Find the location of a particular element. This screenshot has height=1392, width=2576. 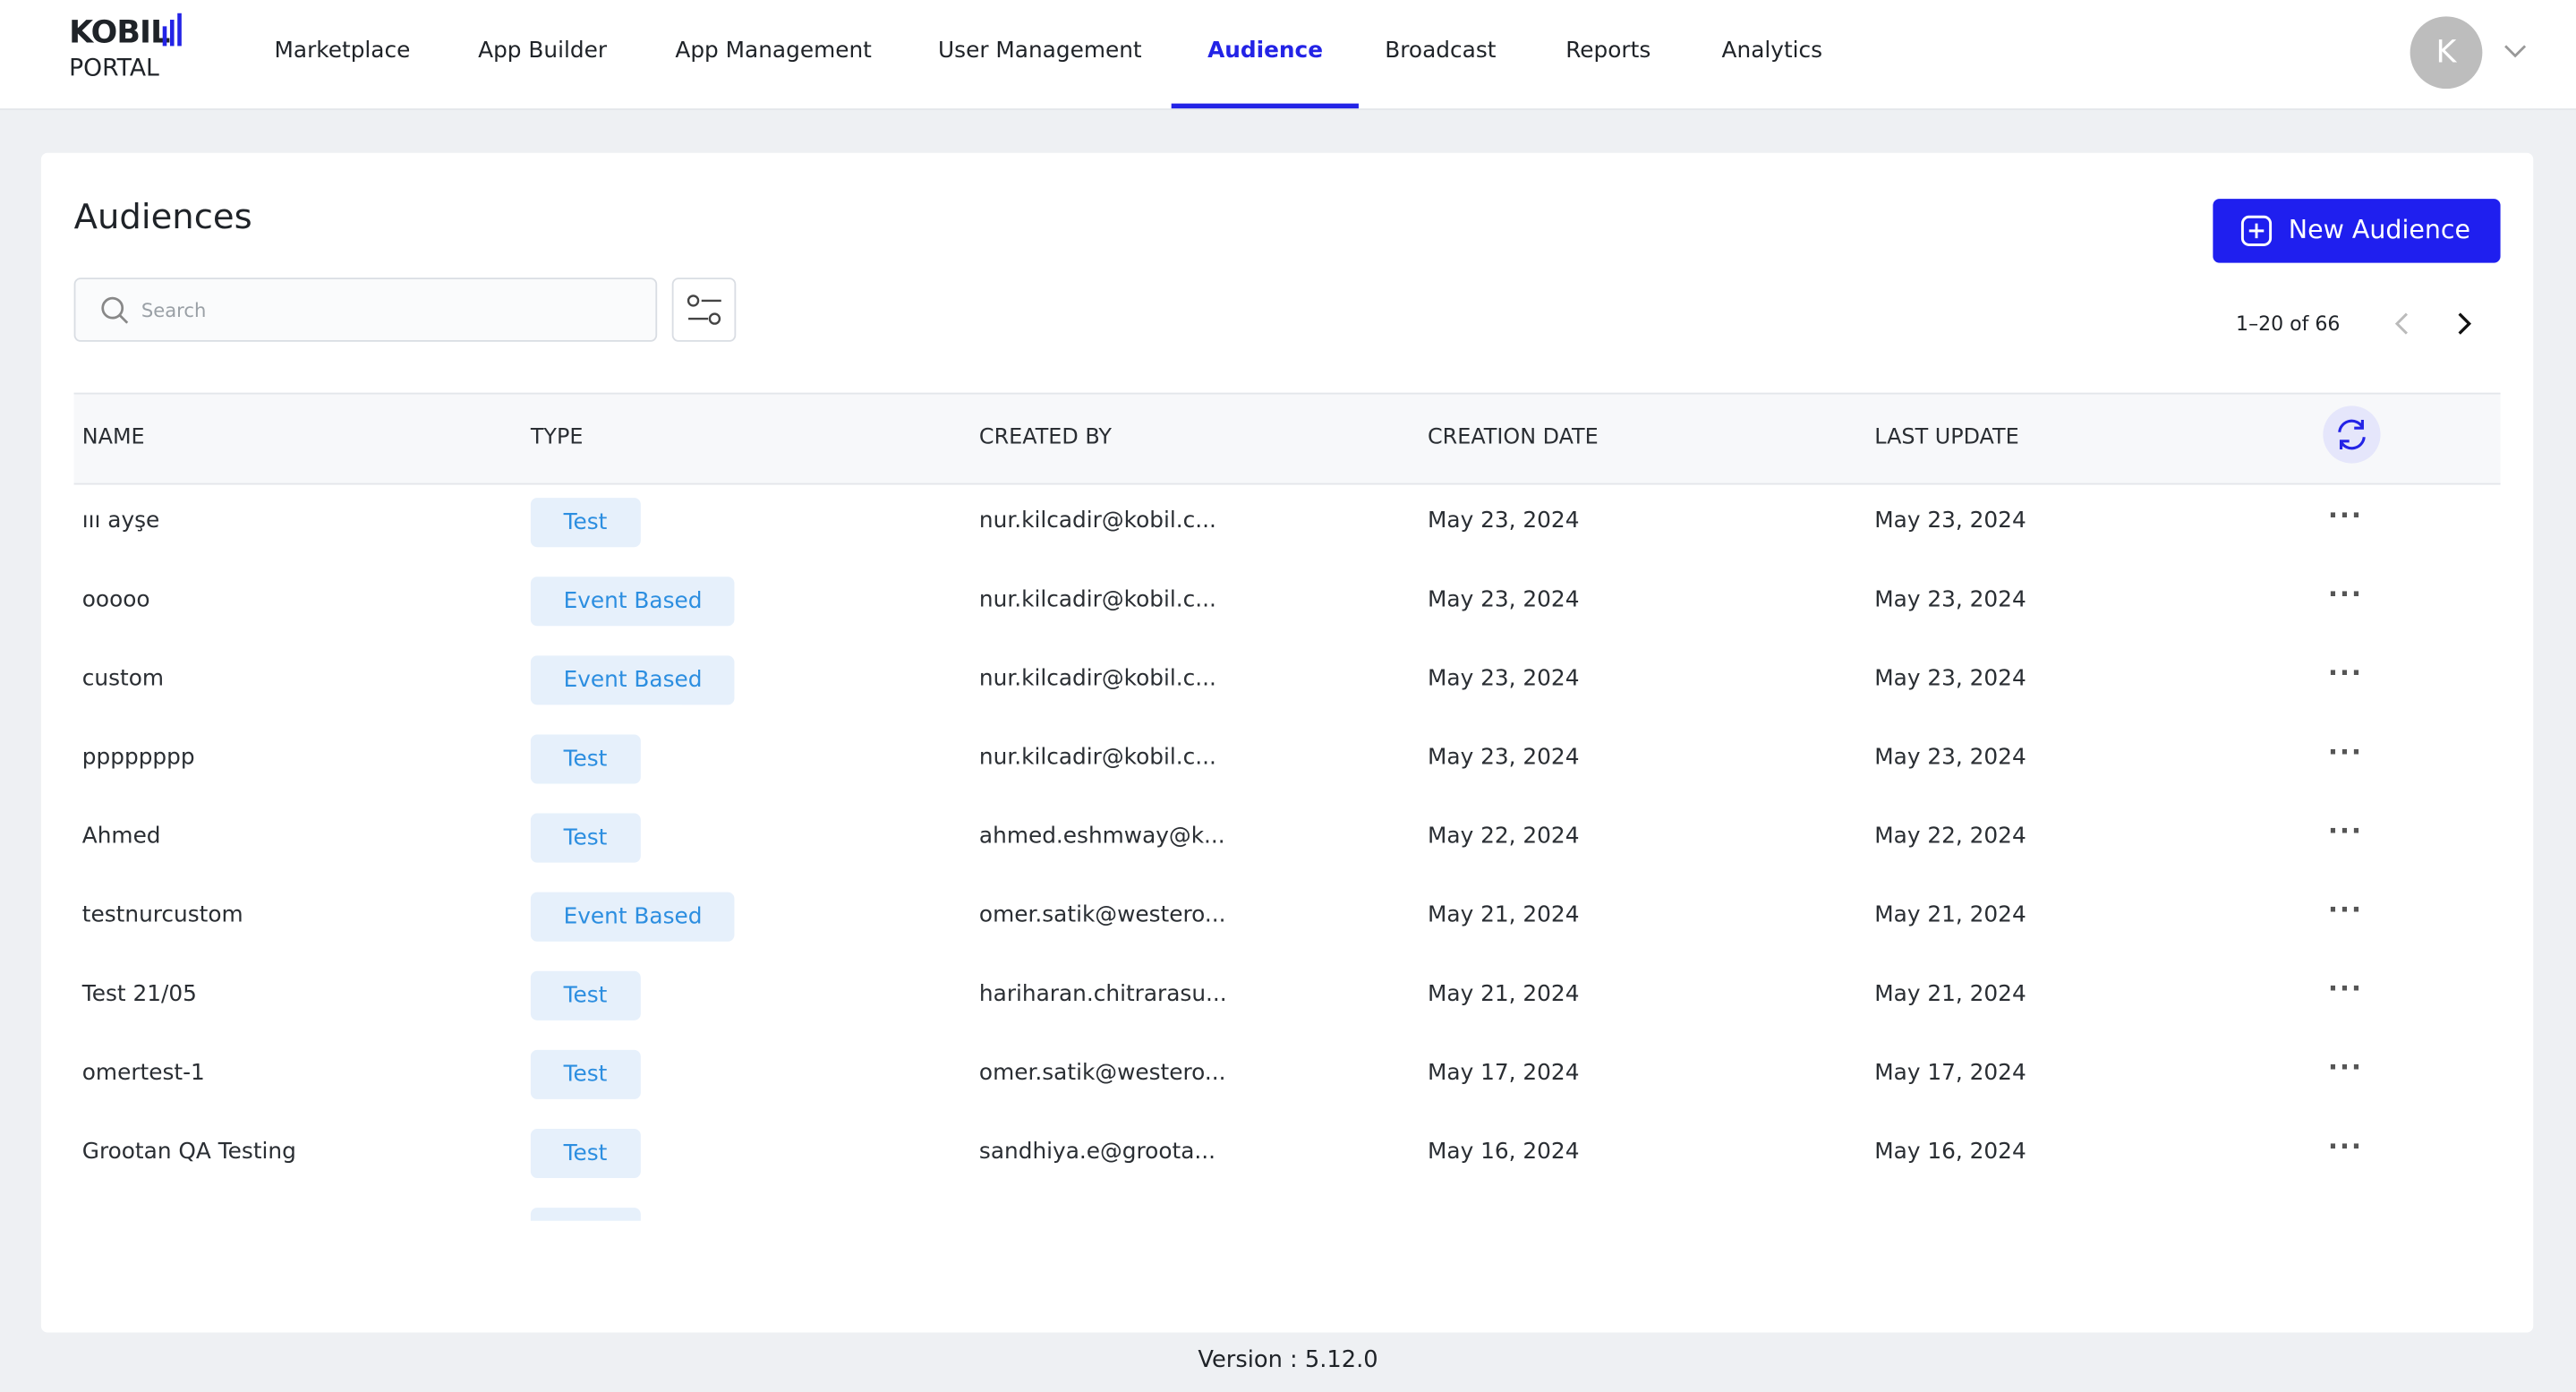

nav-item: Marketplace is located at coordinates (342, 51).